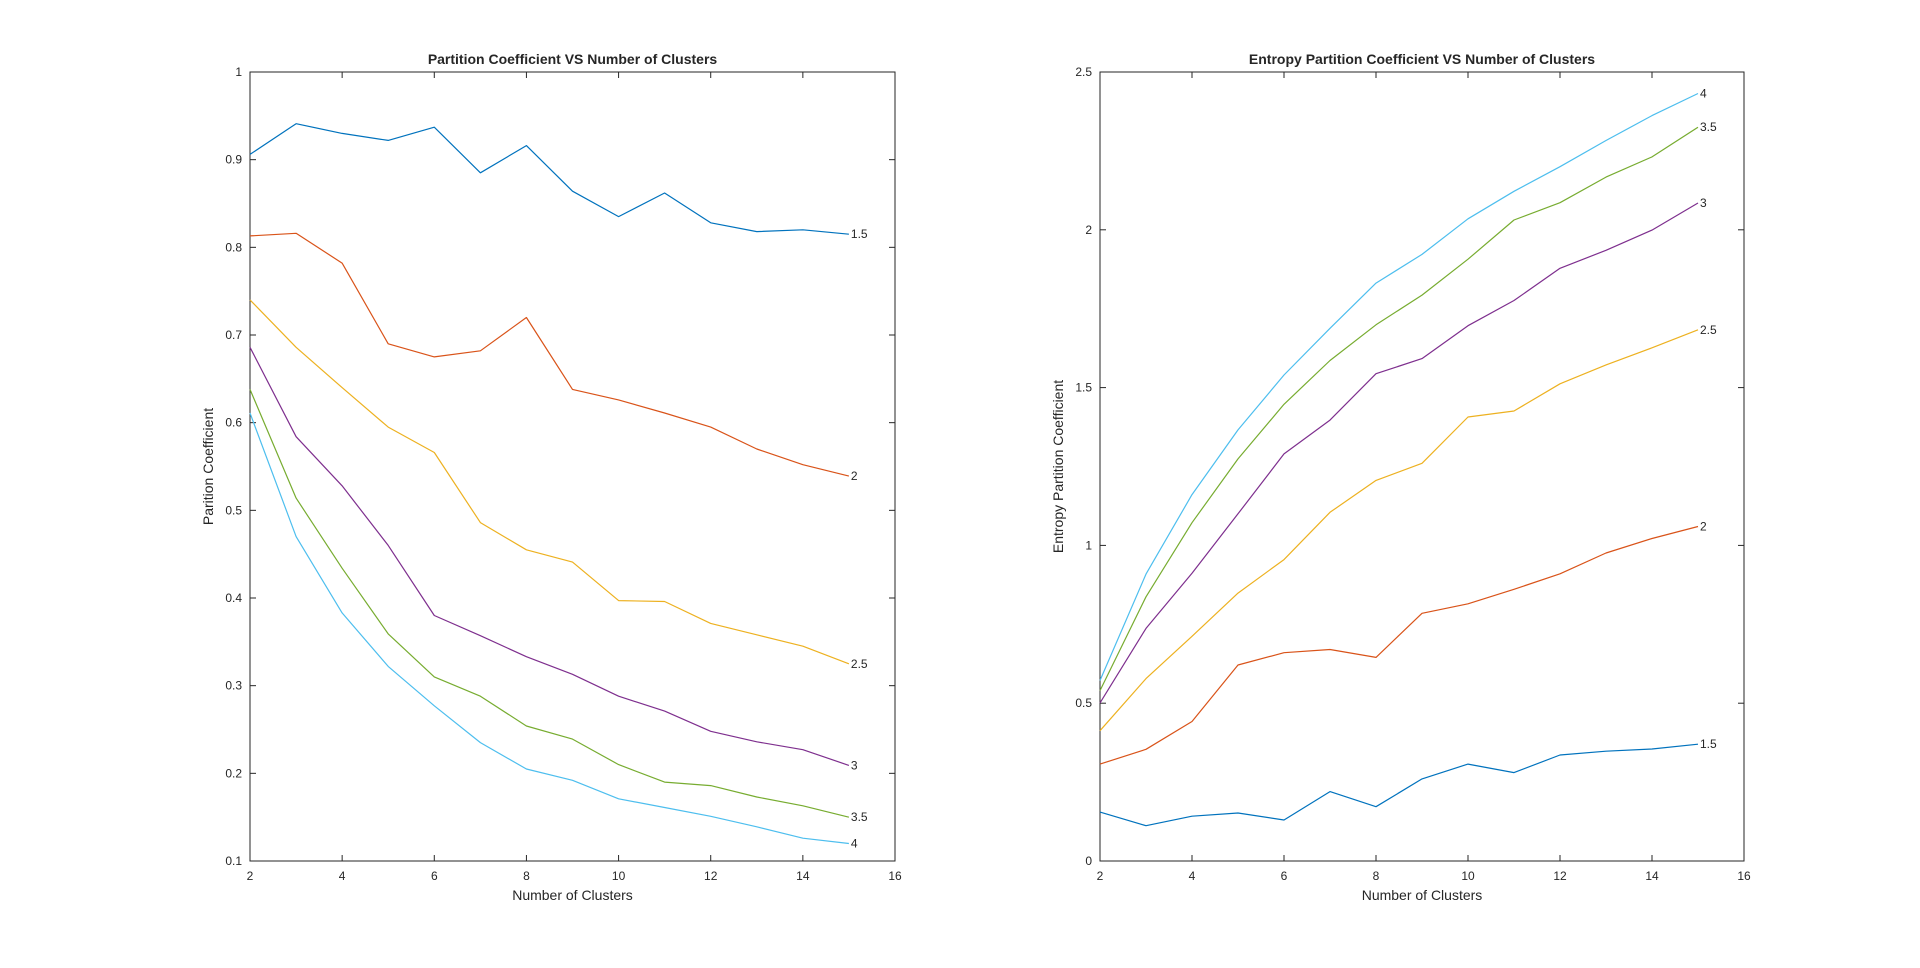 This screenshot has height=968, width=1920. What do you see at coordinates (233, 773) in the screenshot?
I see `chart-1-y-tick-label: 0.2` at bounding box center [233, 773].